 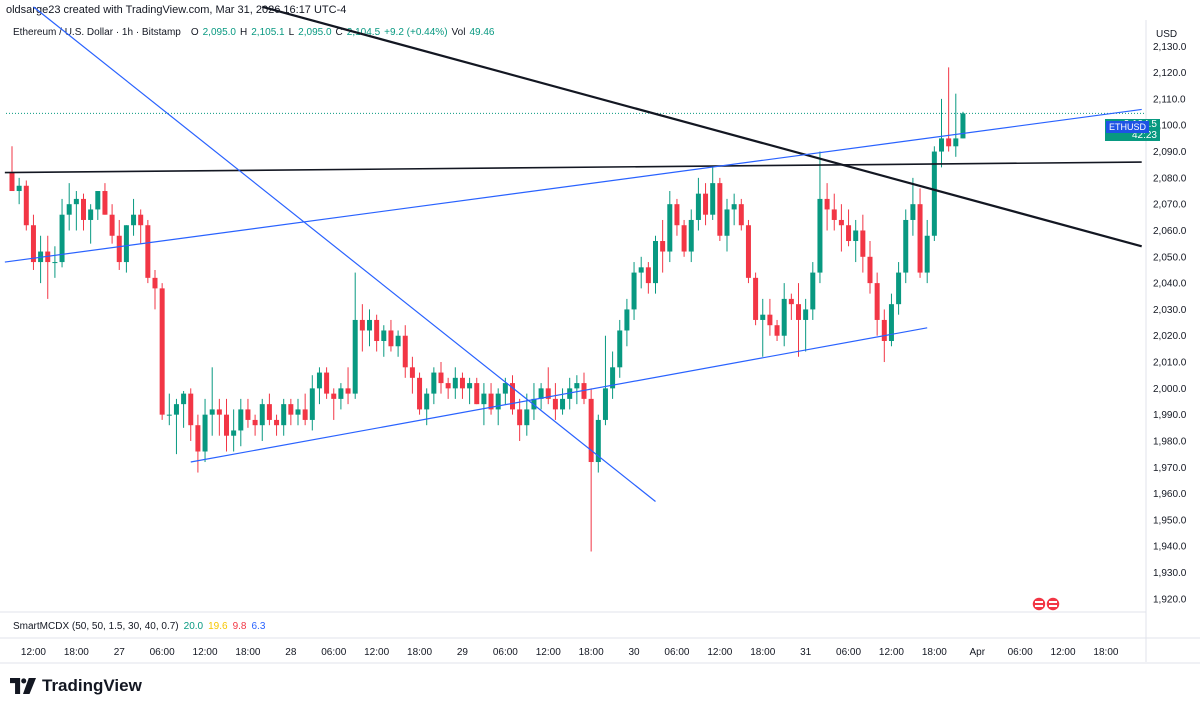 I want to click on indicator-name: SmartMCDX (50, 50, 1.5, 30, 40, 0.7), so click(x=96, y=626).